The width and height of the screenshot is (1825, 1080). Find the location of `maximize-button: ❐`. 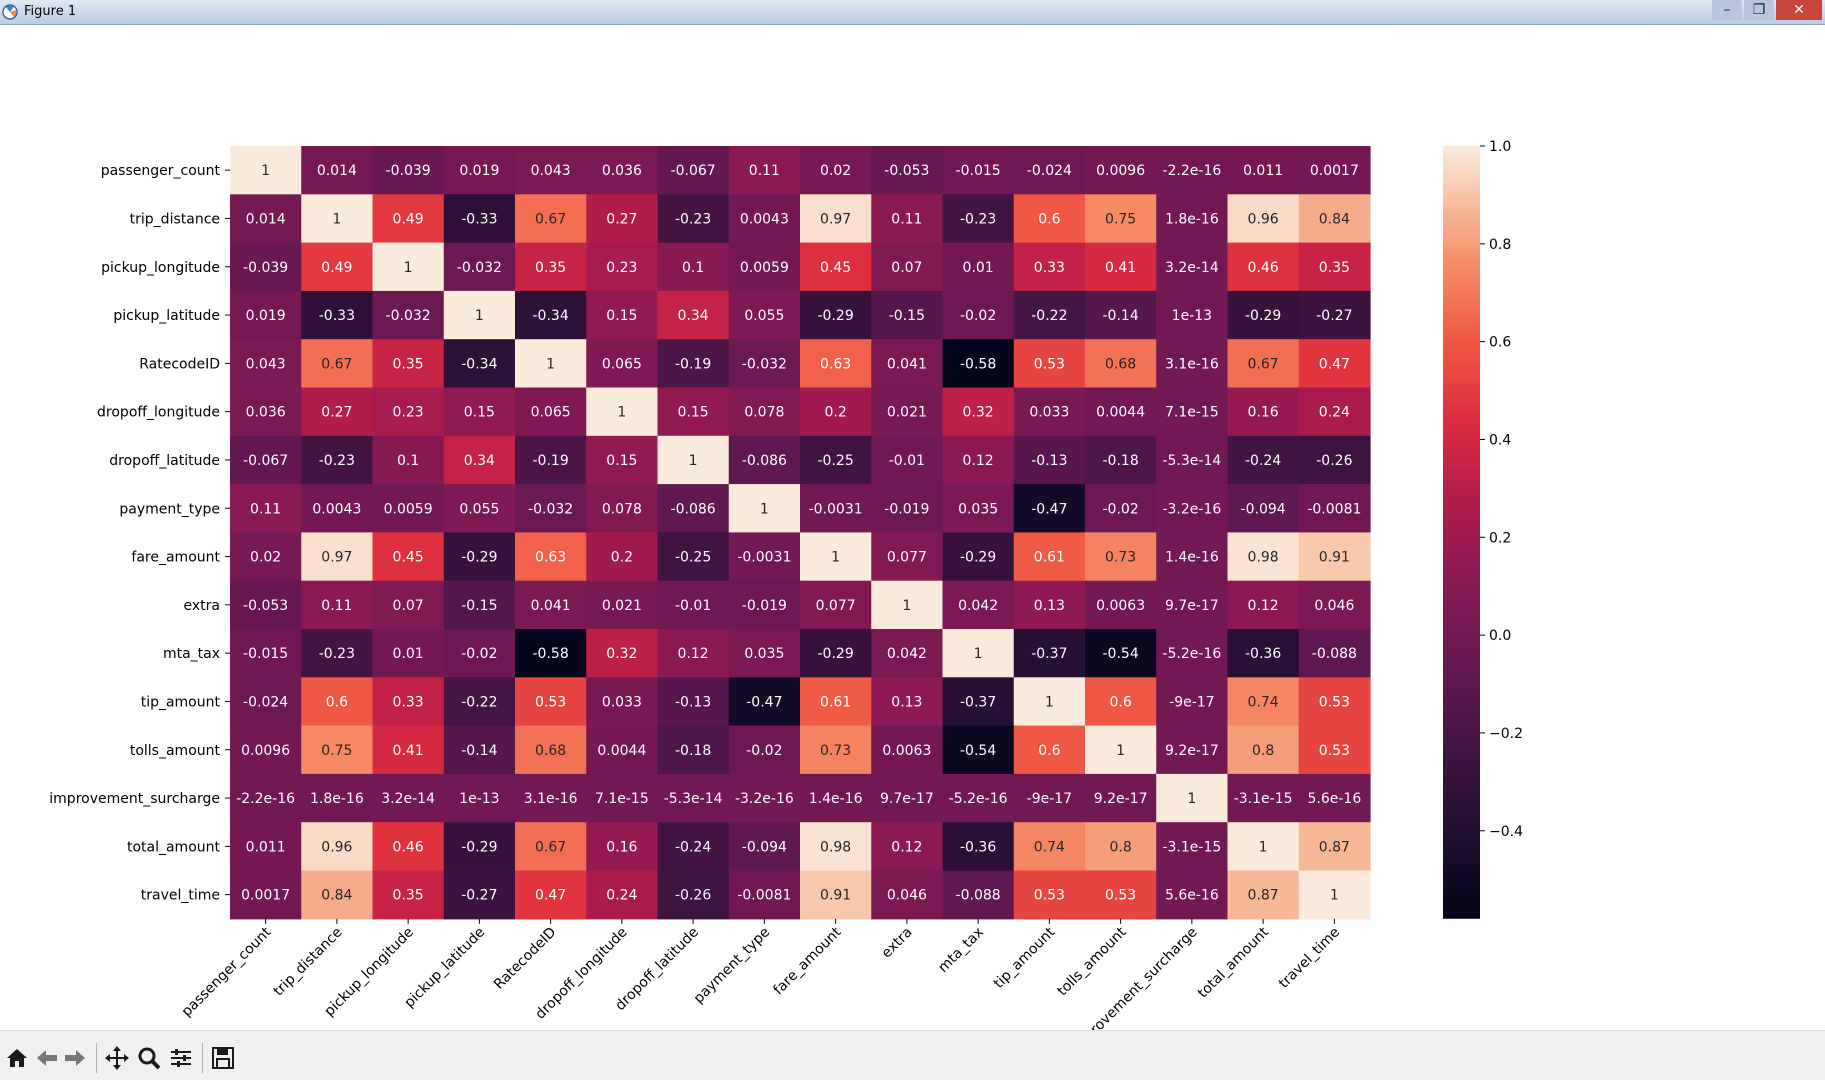

maximize-button: ❐ is located at coordinates (1759, 10).